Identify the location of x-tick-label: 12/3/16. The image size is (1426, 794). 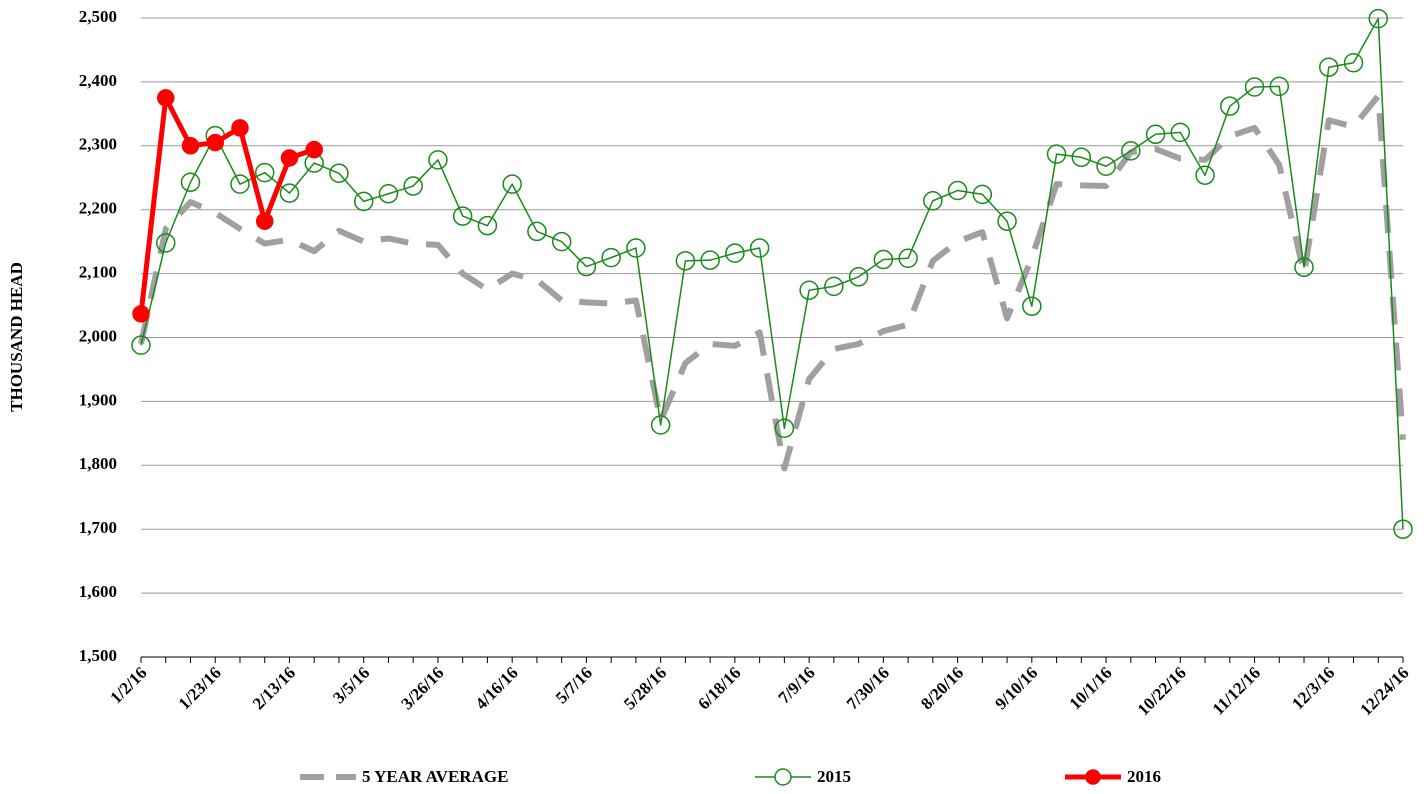
(1313, 688).